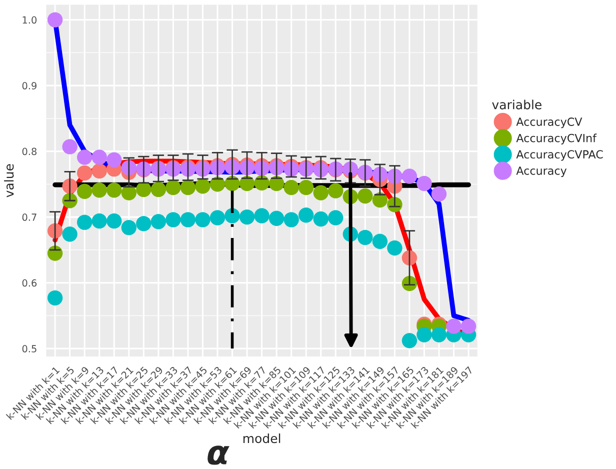 The width and height of the screenshot is (616, 469). Describe the element at coordinates (29, 152) in the screenshot. I see `y-tick-label: 0.8` at that location.